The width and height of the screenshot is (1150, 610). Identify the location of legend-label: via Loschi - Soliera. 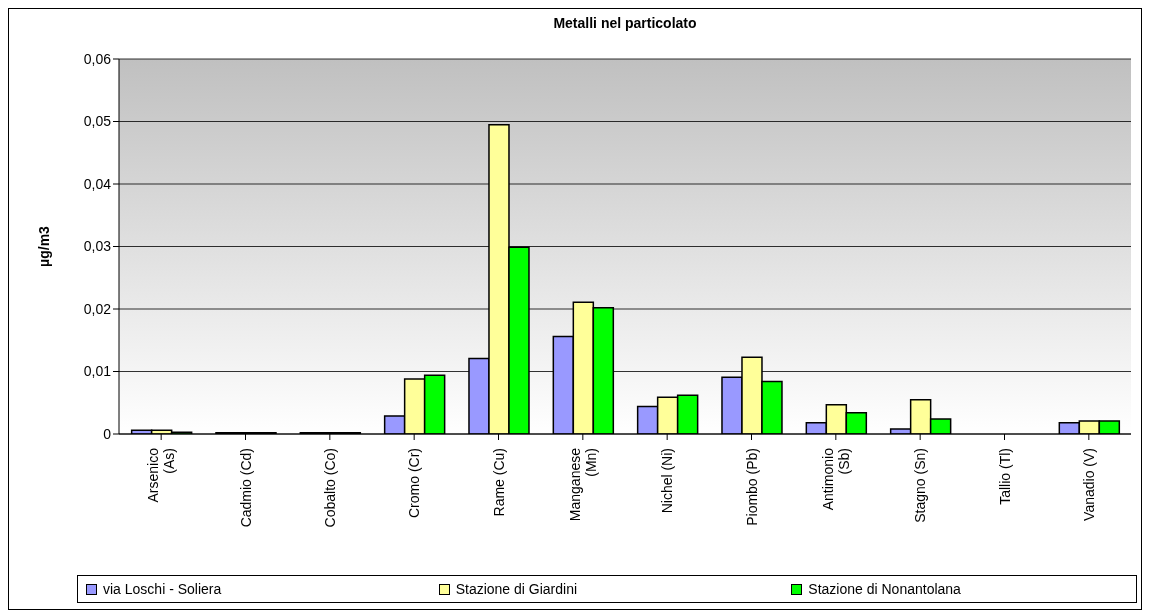
(162, 589).